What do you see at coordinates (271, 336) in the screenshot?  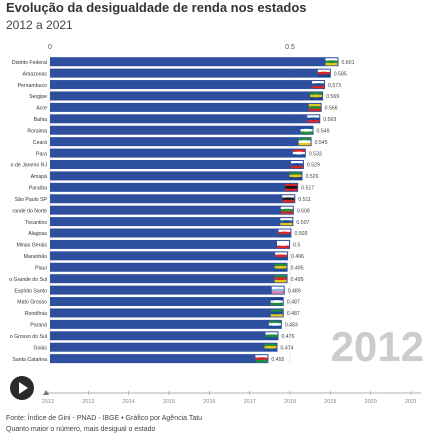 I see `flag-ms-icon` at bounding box center [271, 336].